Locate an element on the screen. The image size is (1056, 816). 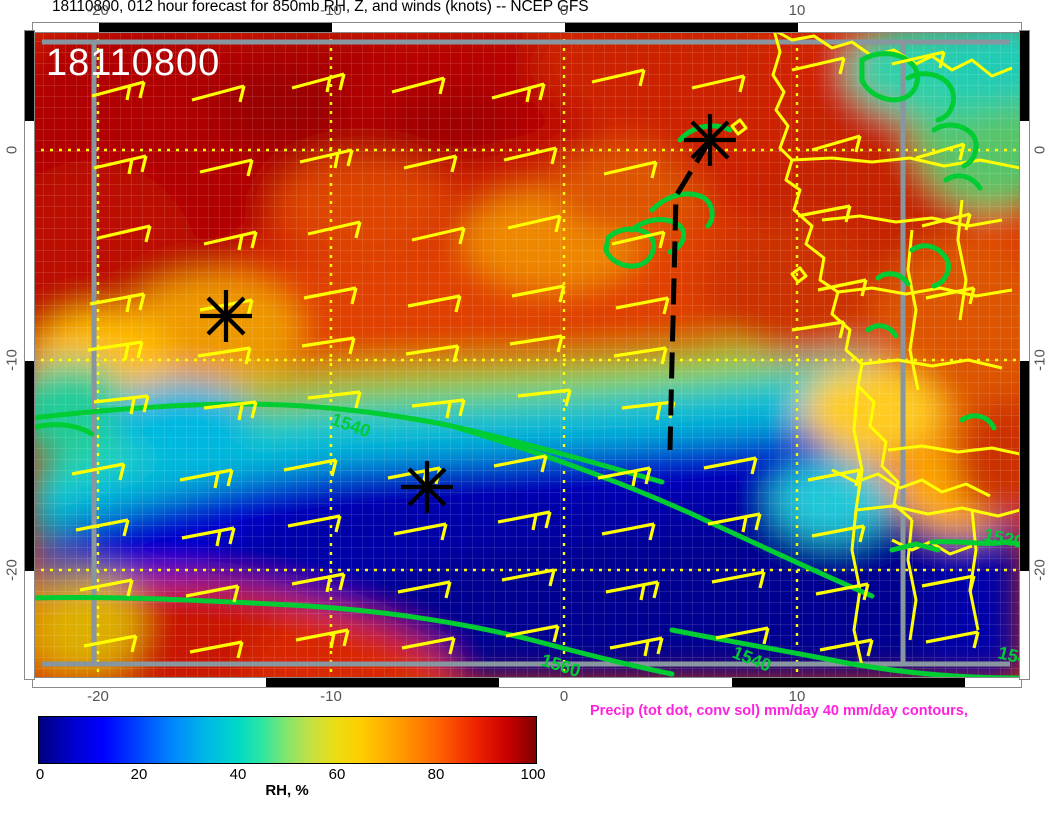
axis-frame-left is located at coordinates (29, 355).